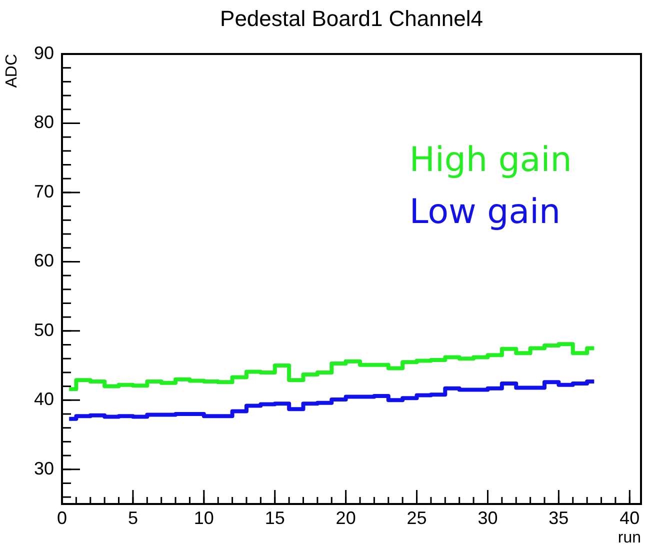 This screenshot has width=646, height=545. Describe the element at coordinates (44, 468) in the screenshot. I see `y-tick-label: 30` at that location.